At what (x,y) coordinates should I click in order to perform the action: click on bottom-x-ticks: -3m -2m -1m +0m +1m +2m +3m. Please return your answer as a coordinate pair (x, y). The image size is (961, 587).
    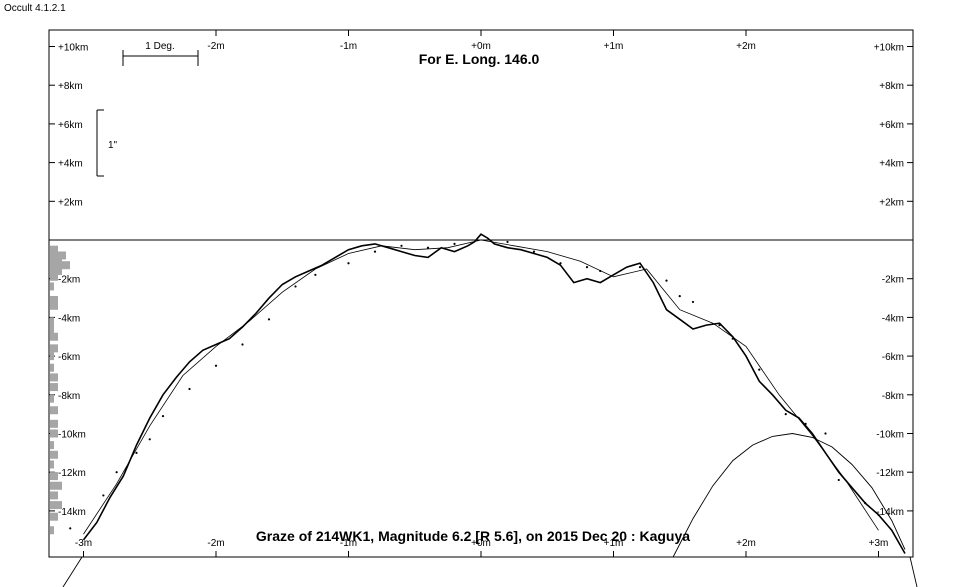
    Looking at the image, I should click on (481, 547).